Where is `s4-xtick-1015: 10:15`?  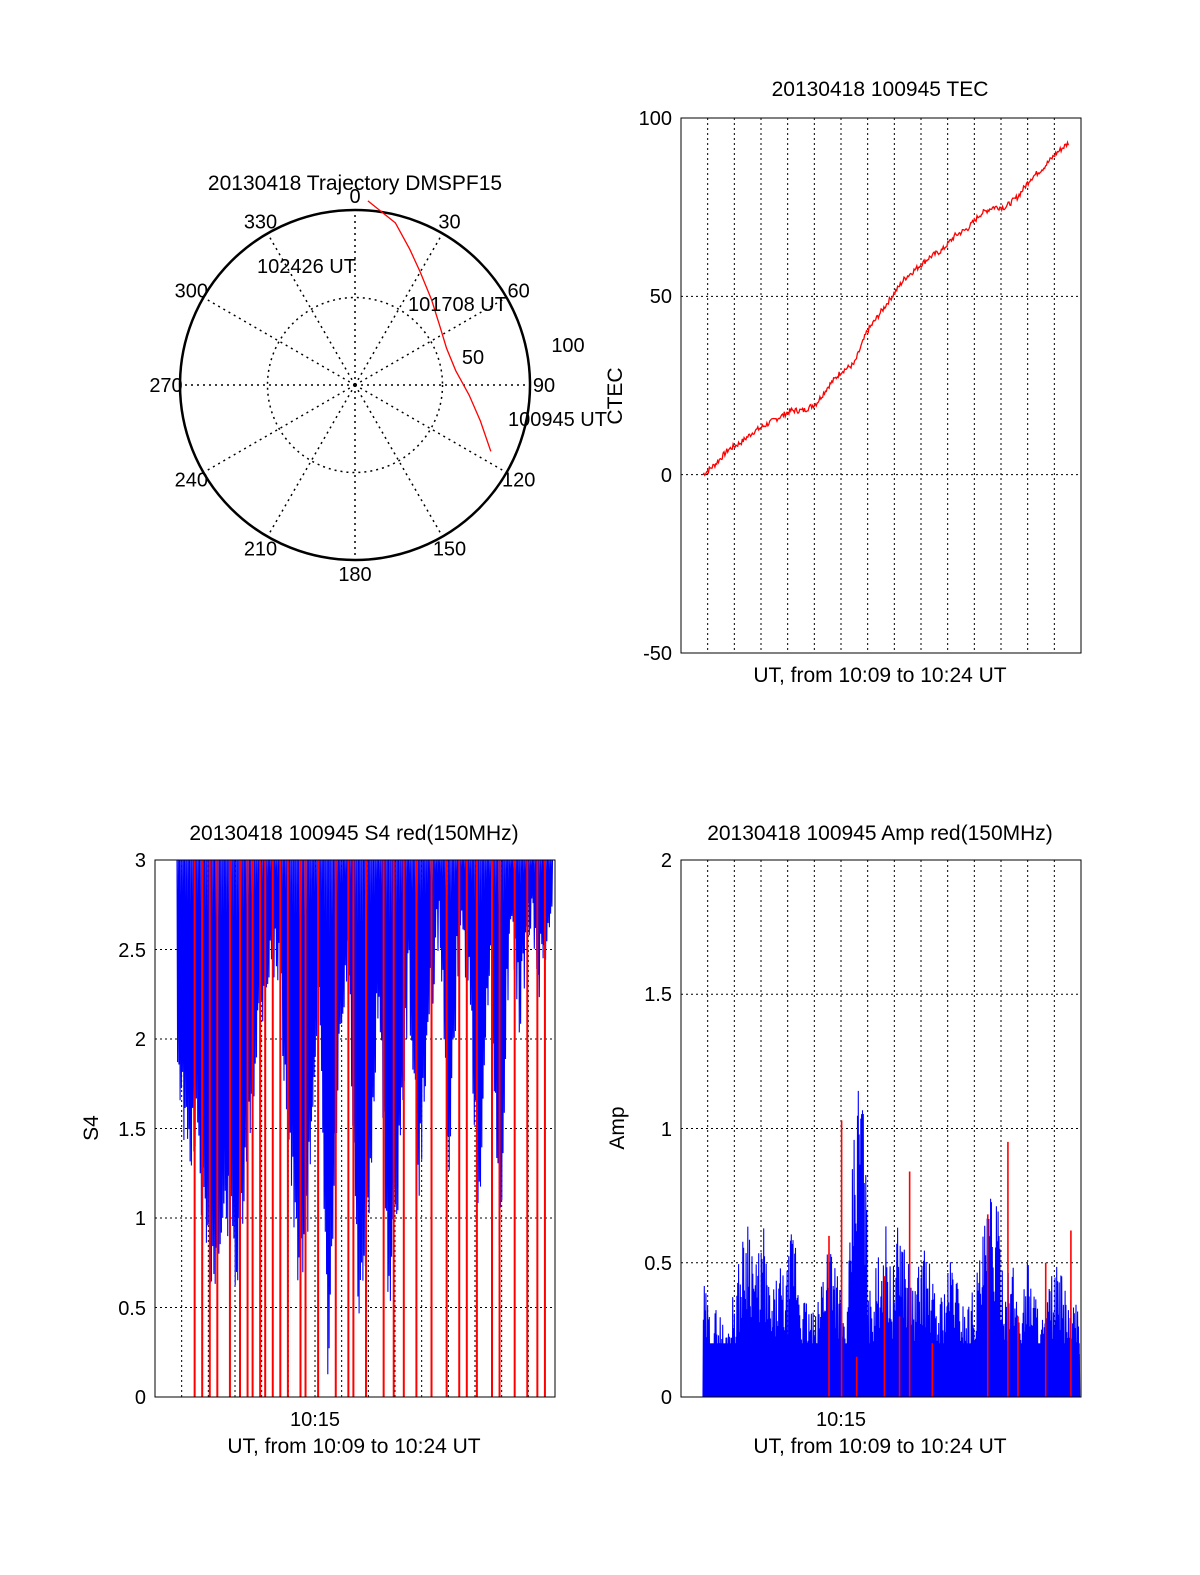 s4-xtick-1015: 10:15 is located at coordinates (315, 1420).